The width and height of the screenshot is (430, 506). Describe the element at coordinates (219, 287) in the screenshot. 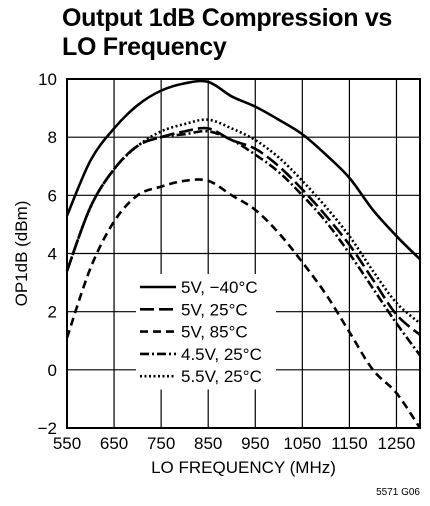

I see `legend-label-0: 5V, −40°C` at that location.